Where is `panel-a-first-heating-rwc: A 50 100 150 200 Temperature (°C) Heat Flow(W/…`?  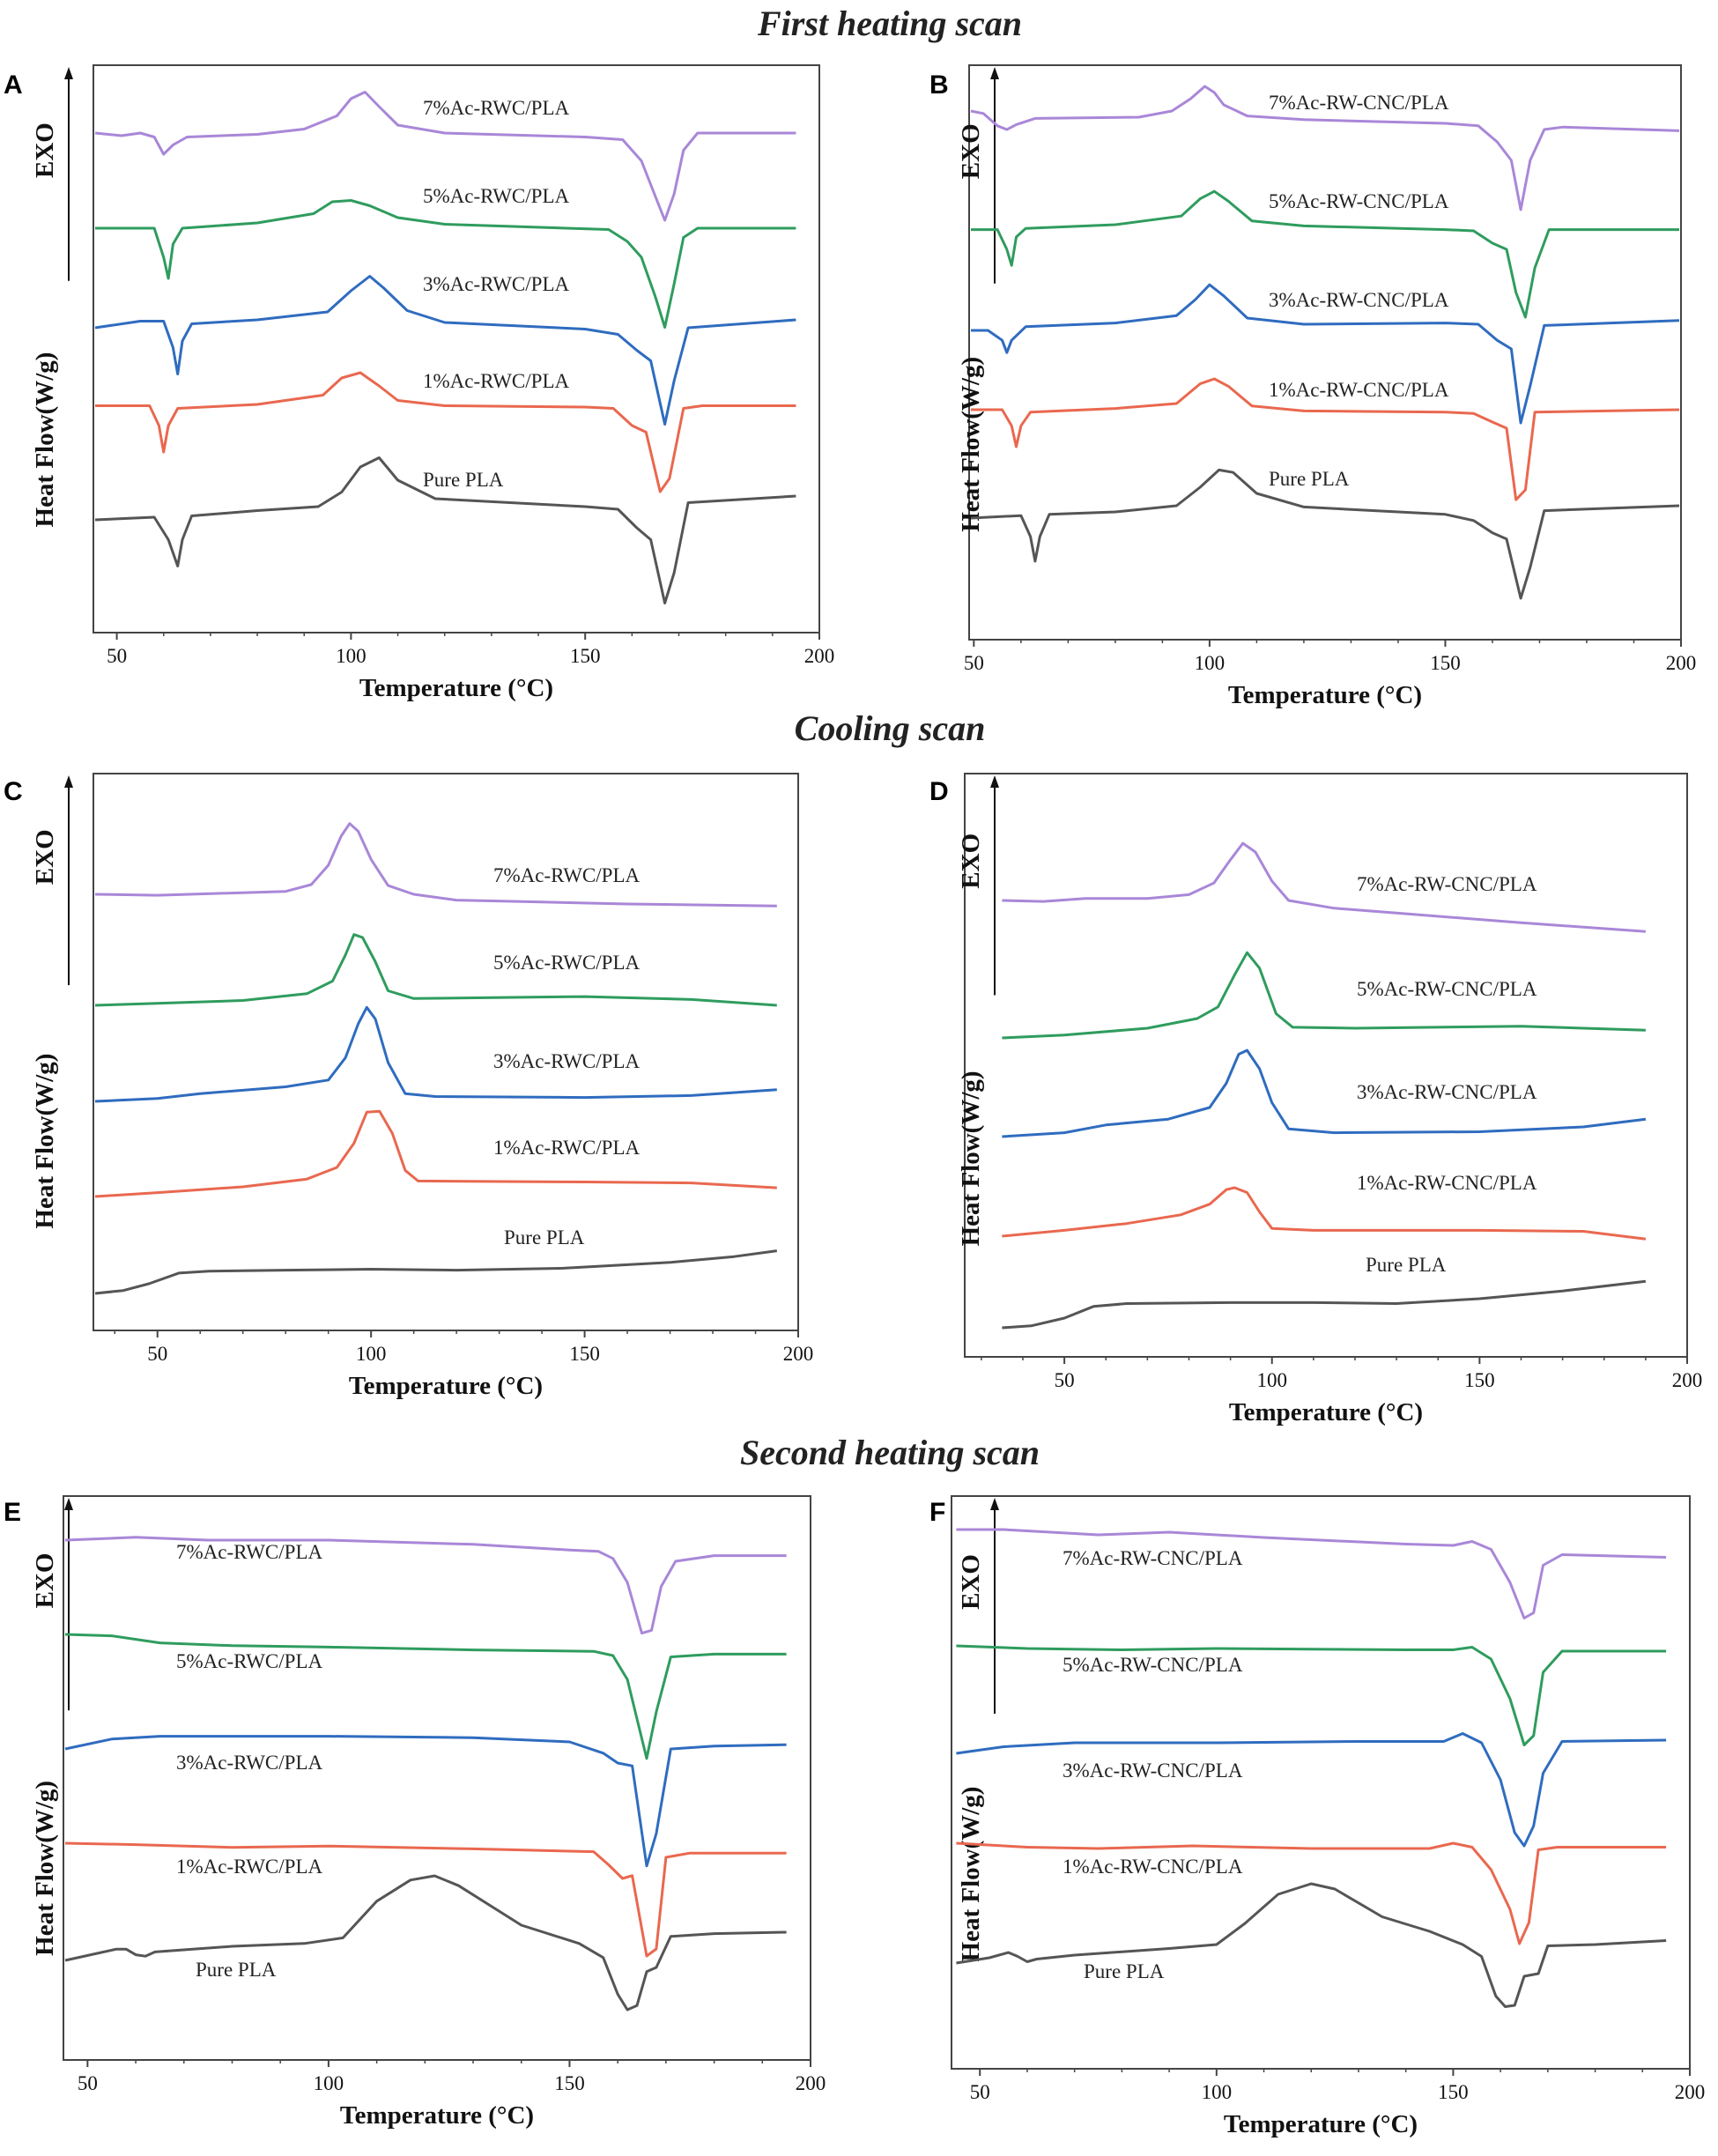
panel-a-first-heating-rwc: A 50 100 150 200 Temperature (°C) Heat Flow(W/… is located at coordinates (420, 383).